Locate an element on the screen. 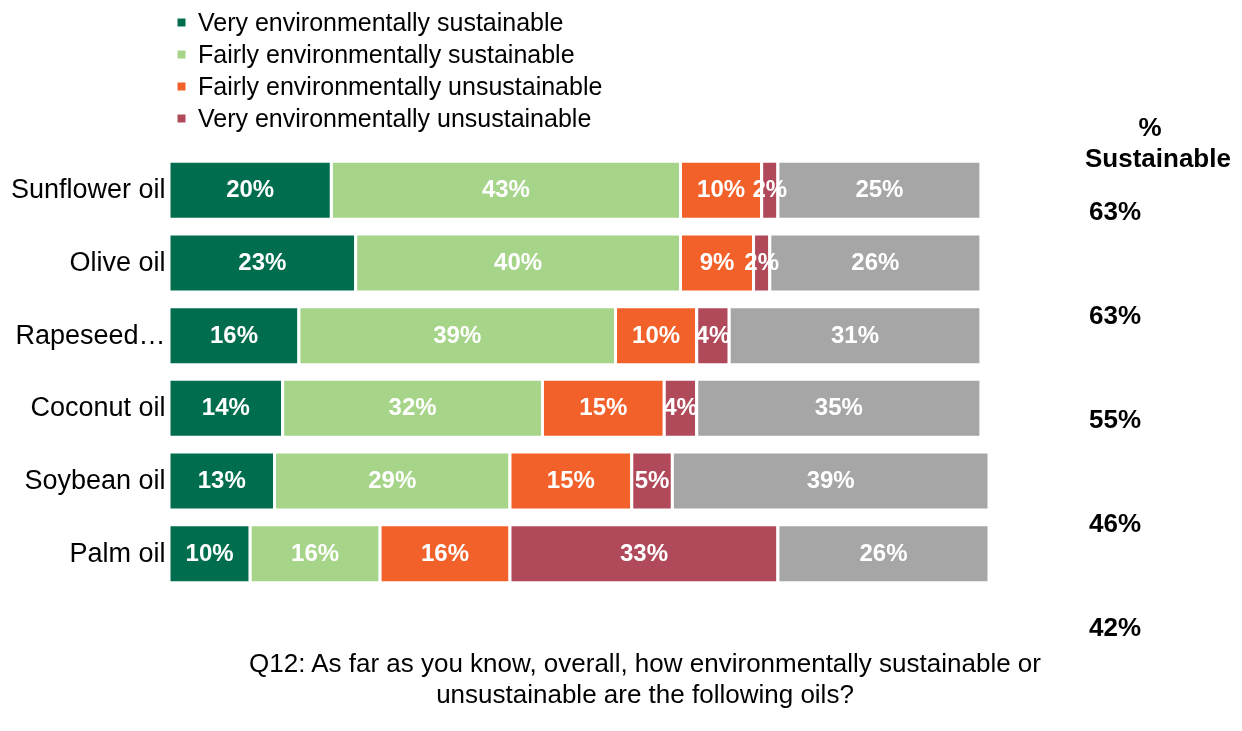  data-label: 31% is located at coordinates (855, 334).